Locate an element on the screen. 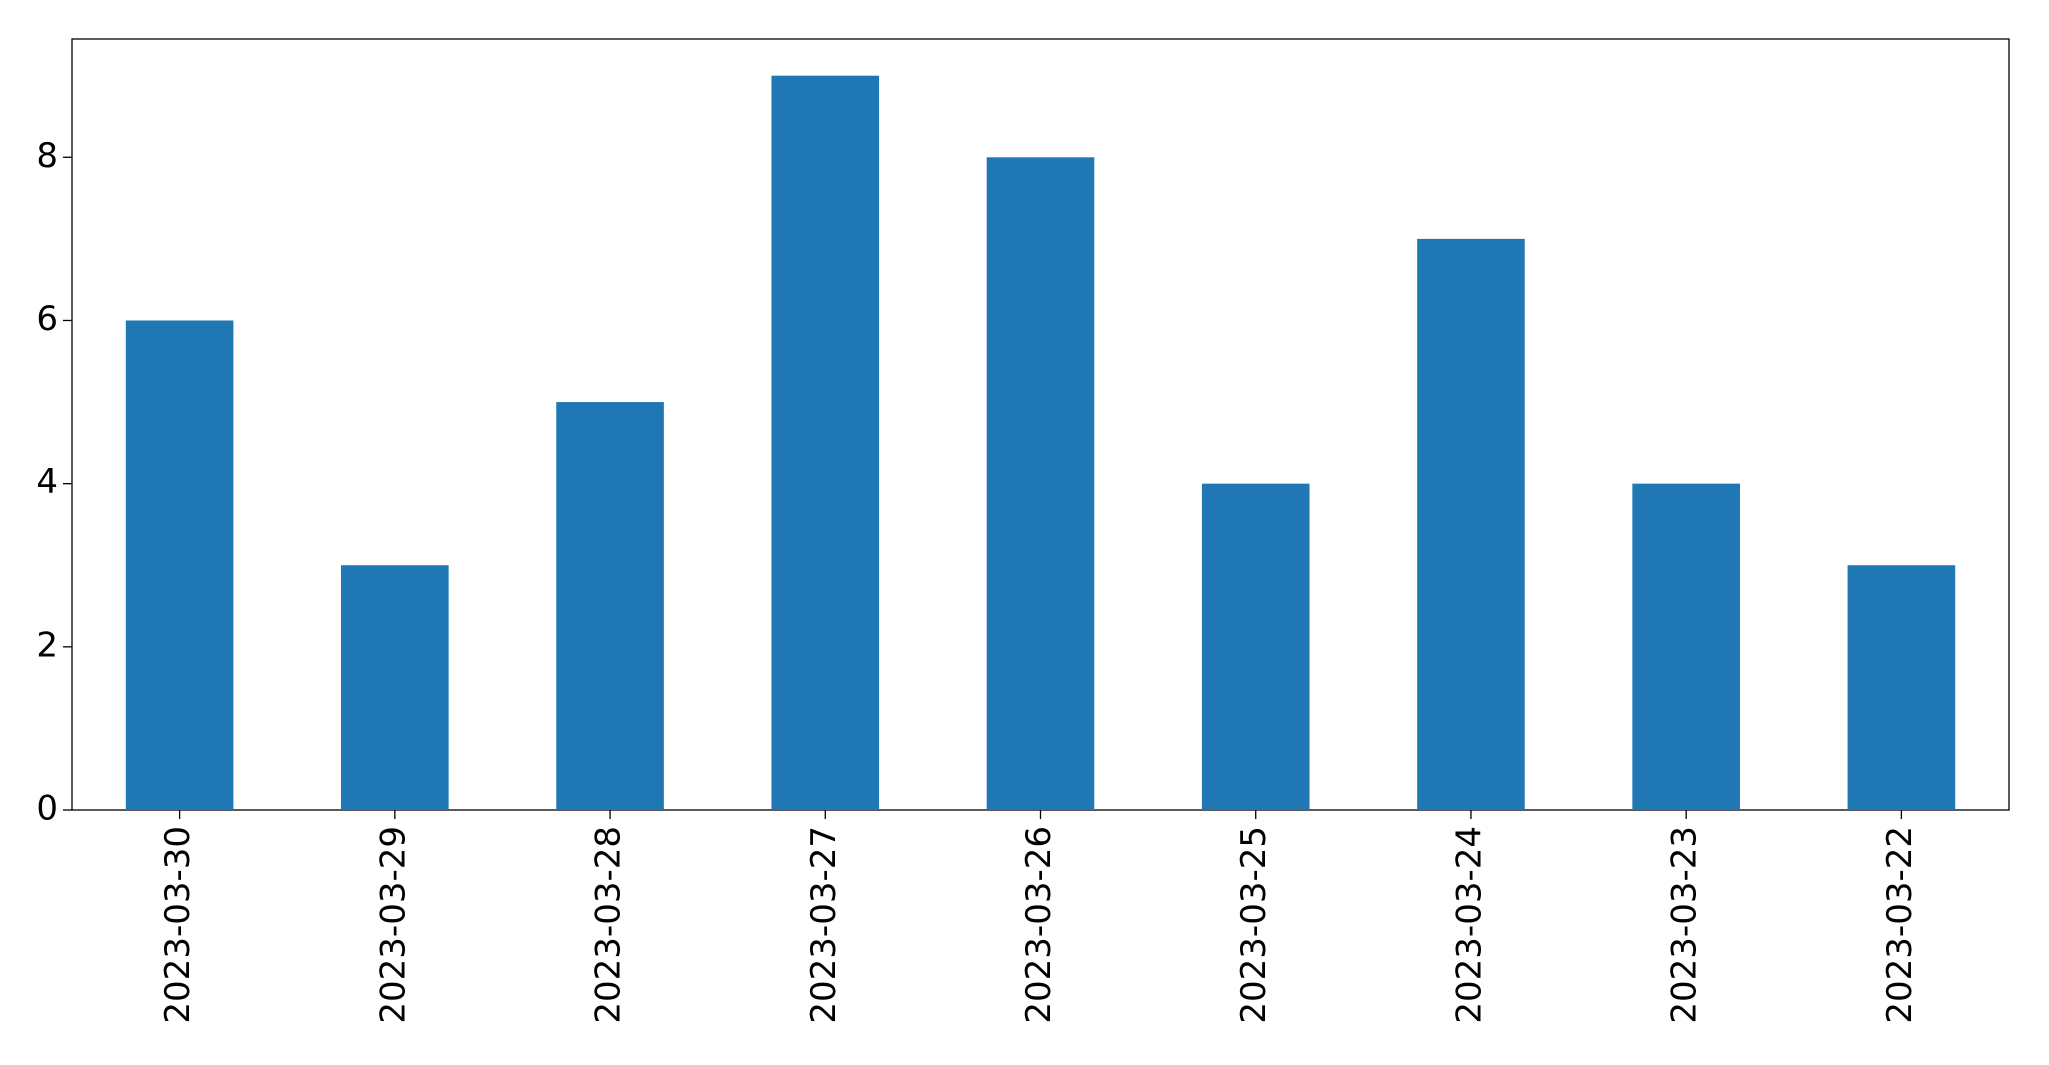  y-tick-label: 8 is located at coordinates (47, 156).